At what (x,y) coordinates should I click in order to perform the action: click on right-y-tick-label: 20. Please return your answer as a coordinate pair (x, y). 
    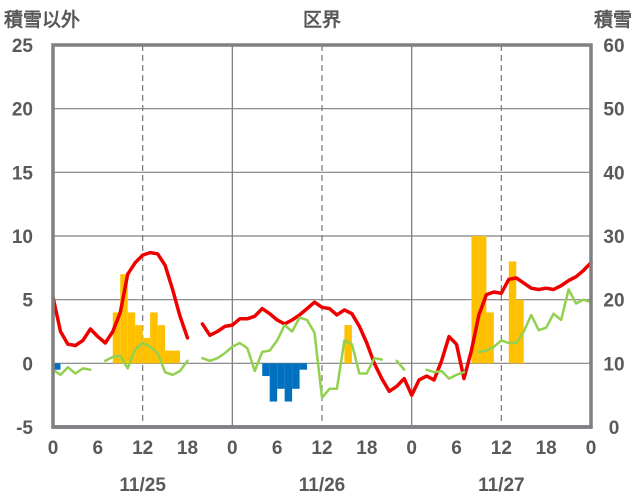
    Looking at the image, I should click on (613, 301).